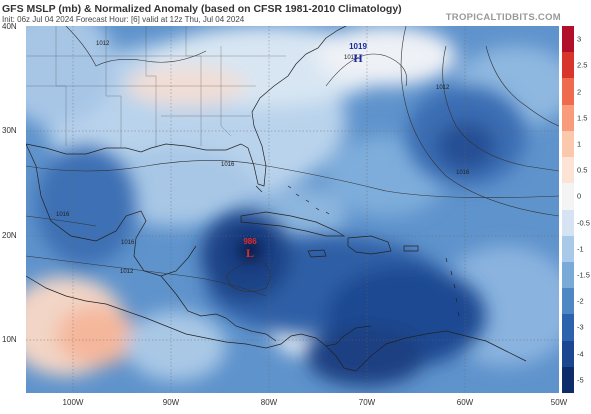  Describe the element at coordinates (9, 130) in the screenshot. I see `lat-label: 30N` at that location.